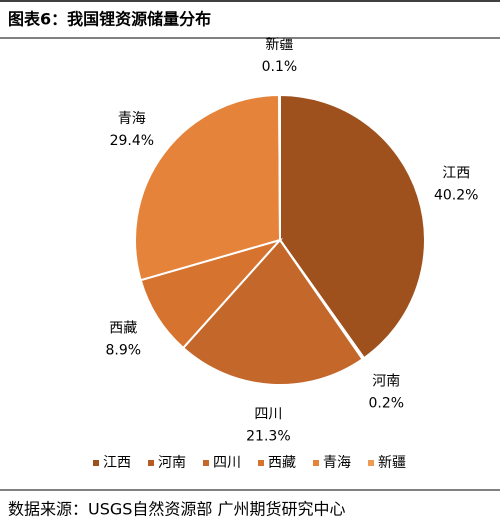  I want to click on legend-label: 新疆, so click(392, 463).